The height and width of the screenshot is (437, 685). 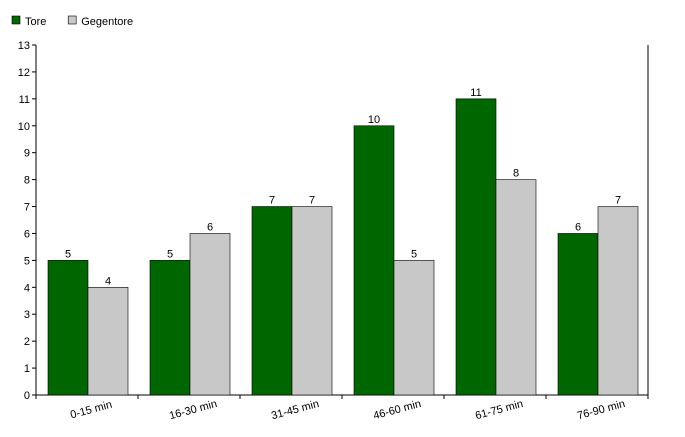 What do you see at coordinates (91, 410) in the screenshot?
I see `x-tick-label-0: 0-15 min` at bounding box center [91, 410].